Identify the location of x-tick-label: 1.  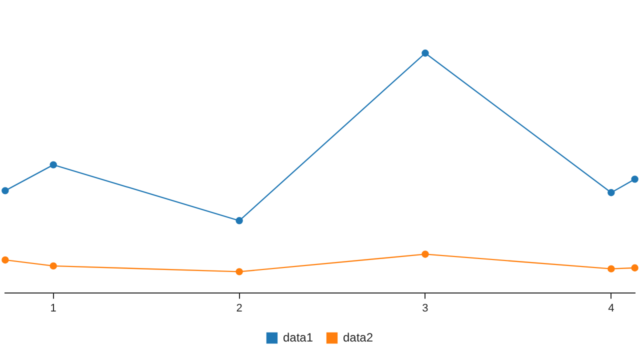
(53, 308).